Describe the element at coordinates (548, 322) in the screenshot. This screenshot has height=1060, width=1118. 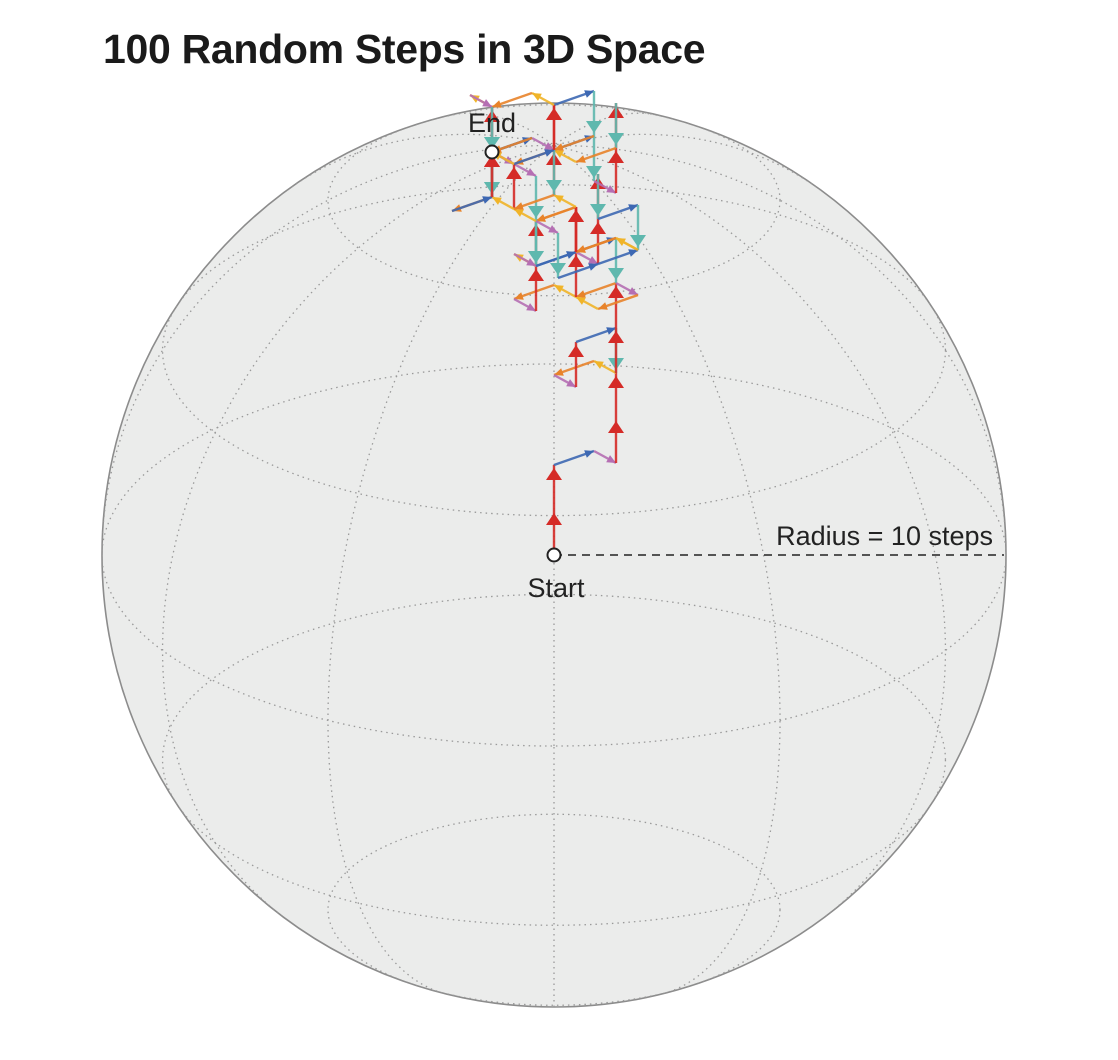
I see `random-walk` at that location.